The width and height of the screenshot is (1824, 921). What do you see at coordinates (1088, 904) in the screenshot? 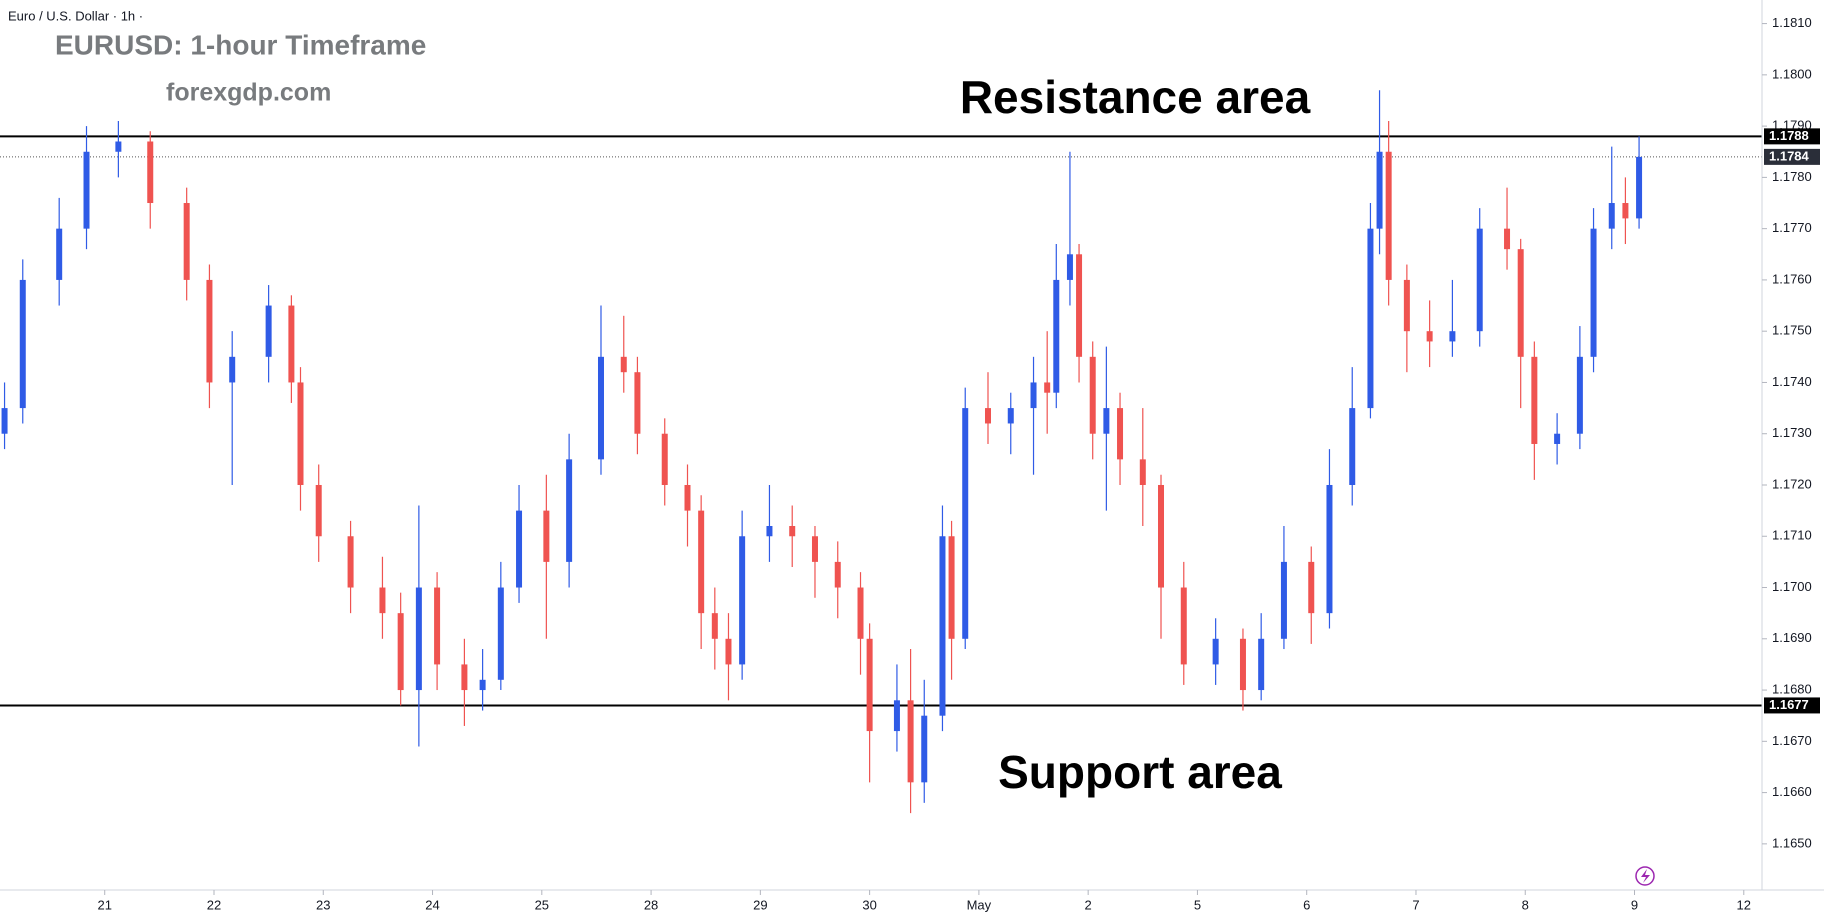
I see `x-tick-label: 2` at bounding box center [1088, 904].